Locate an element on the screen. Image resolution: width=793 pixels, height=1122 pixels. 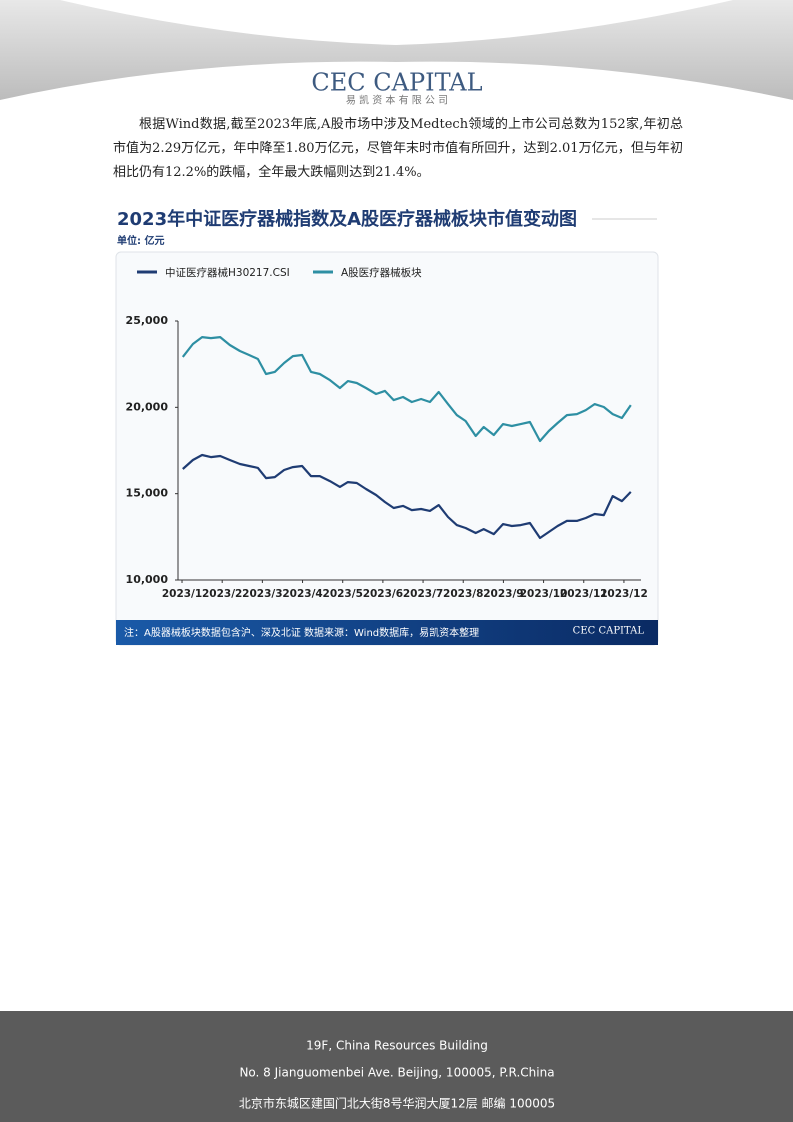
y-tick-label: 25,000 is located at coordinates (147, 320).